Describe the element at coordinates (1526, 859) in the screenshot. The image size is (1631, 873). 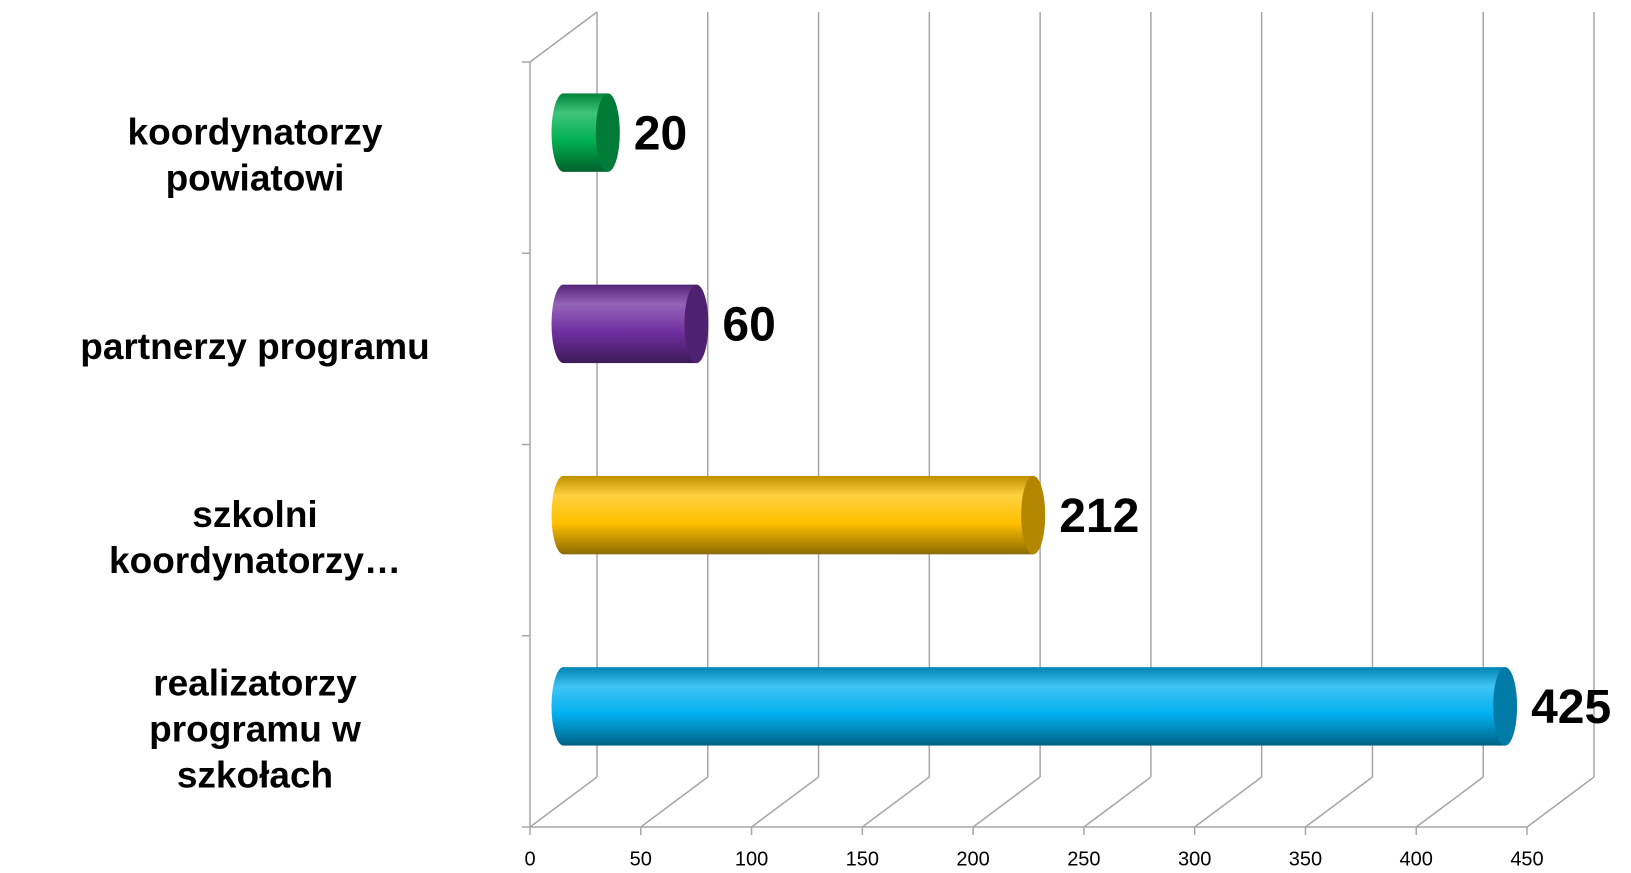
I see `x-tick-label: 450` at that location.